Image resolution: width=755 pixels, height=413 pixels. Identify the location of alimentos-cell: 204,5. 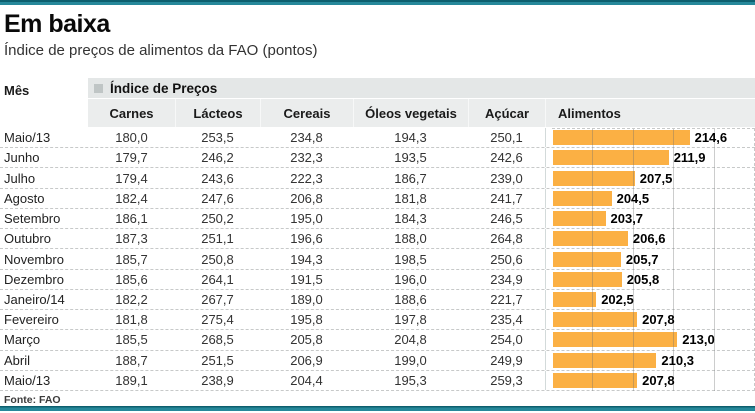
(650, 198).